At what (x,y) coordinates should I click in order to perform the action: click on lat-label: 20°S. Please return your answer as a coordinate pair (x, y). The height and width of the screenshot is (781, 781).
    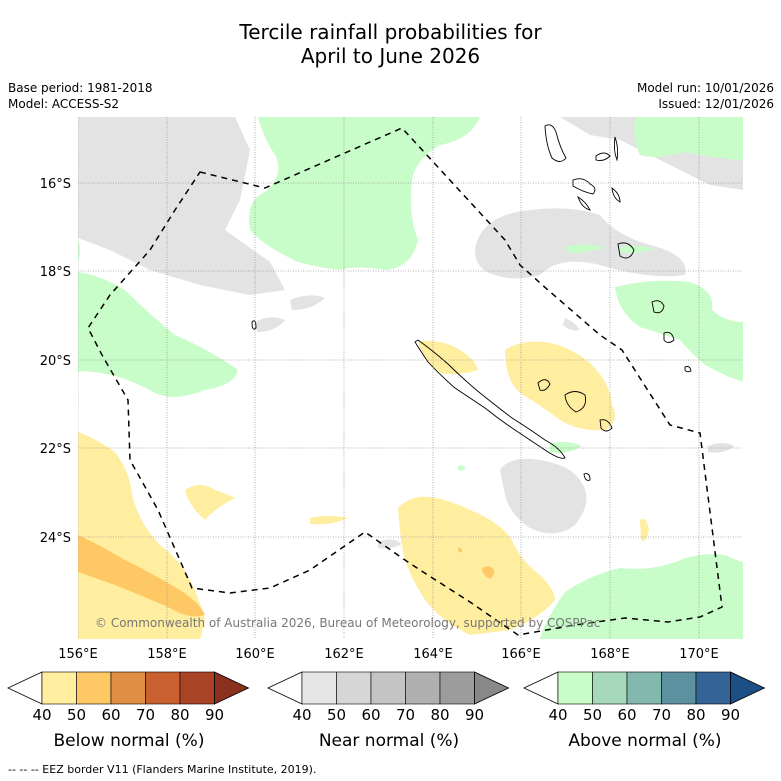
    Looking at the image, I should click on (55, 361).